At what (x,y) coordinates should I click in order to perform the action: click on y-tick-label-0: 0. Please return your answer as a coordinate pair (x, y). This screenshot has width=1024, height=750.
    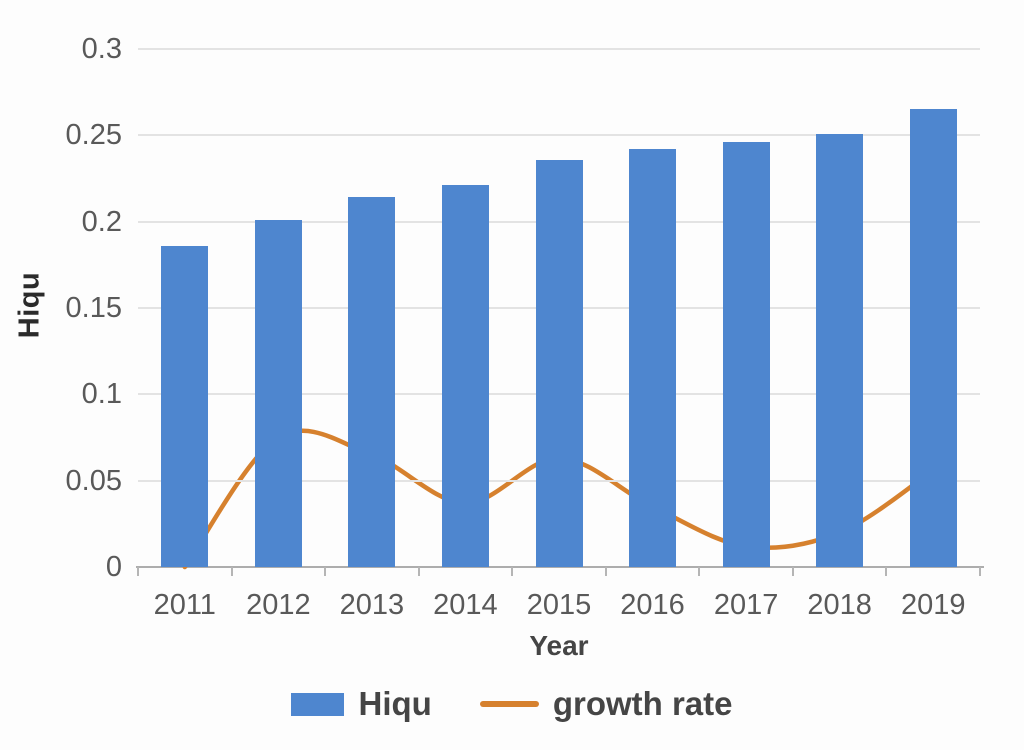
    Looking at the image, I should click on (113, 567).